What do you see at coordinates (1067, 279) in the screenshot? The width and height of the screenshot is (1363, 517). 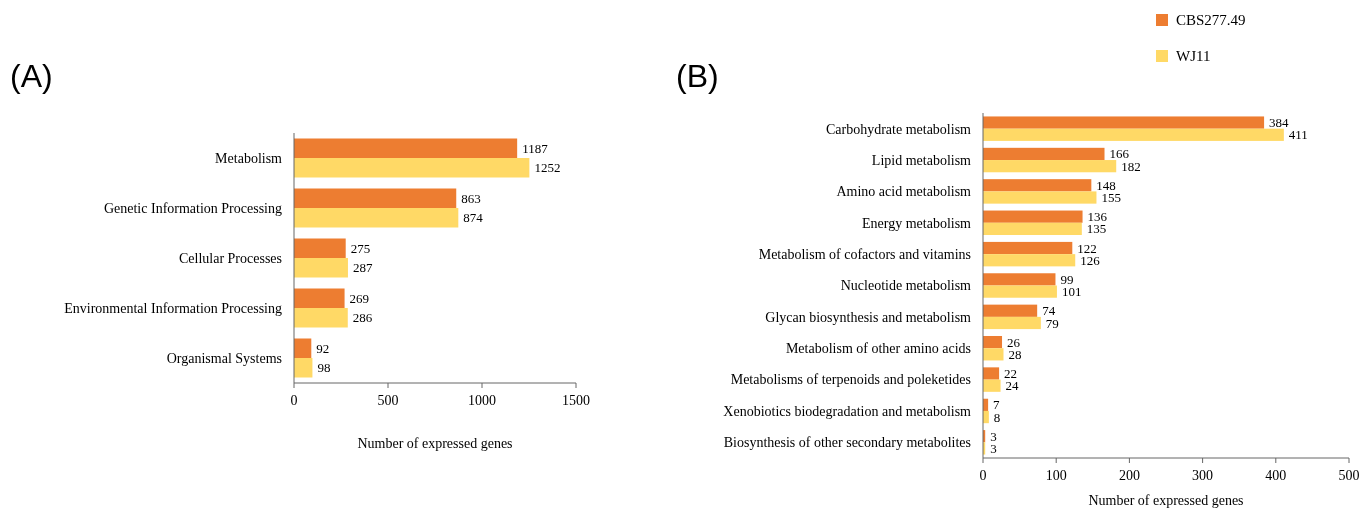 I see `data-label: 99` at bounding box center [1067, 279].